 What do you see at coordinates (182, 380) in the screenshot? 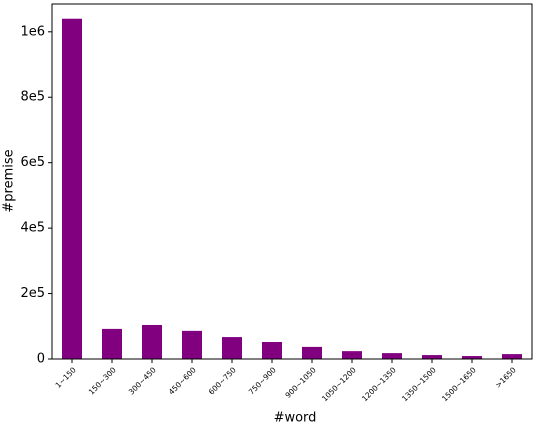
I see `x-tick-label: 450~600` at bounding box center [182, 380].